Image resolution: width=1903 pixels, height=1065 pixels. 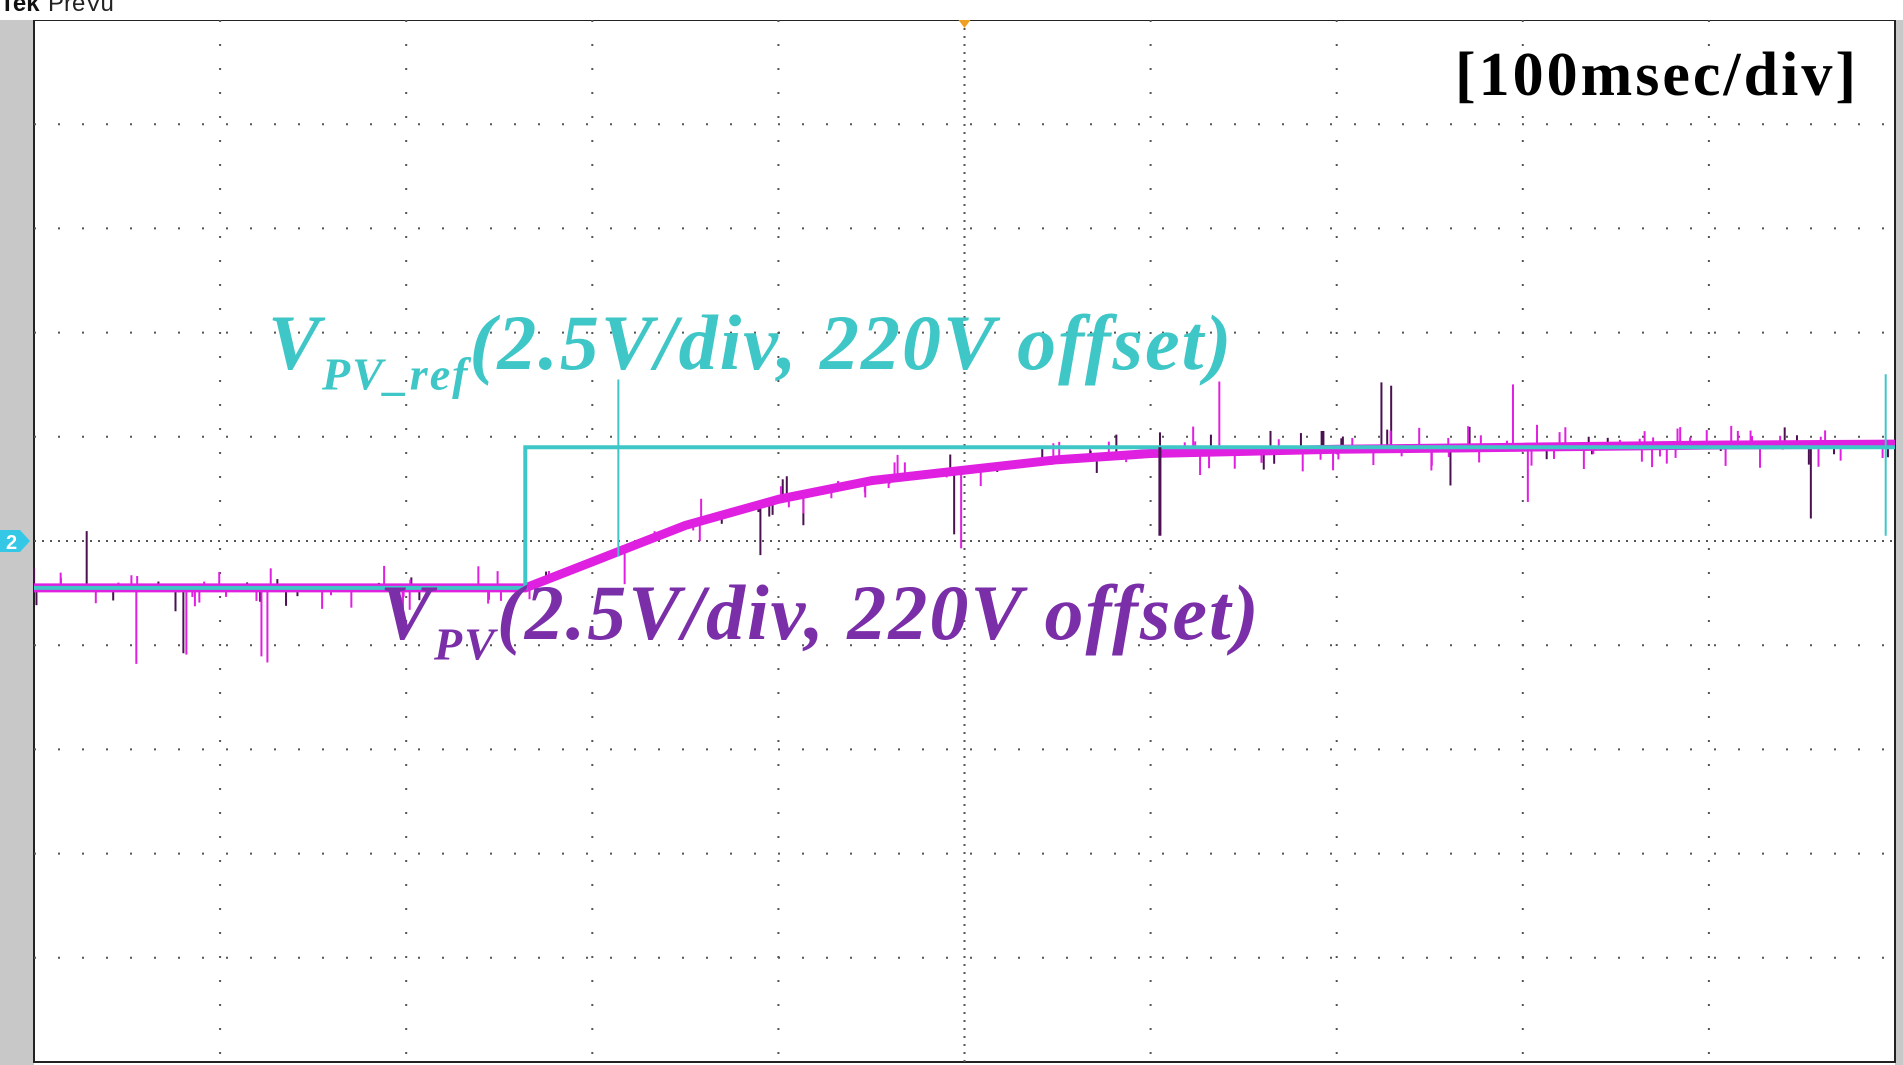 I want to click on ref-label-subscript: PV_ref, so click(x=396, y=374).